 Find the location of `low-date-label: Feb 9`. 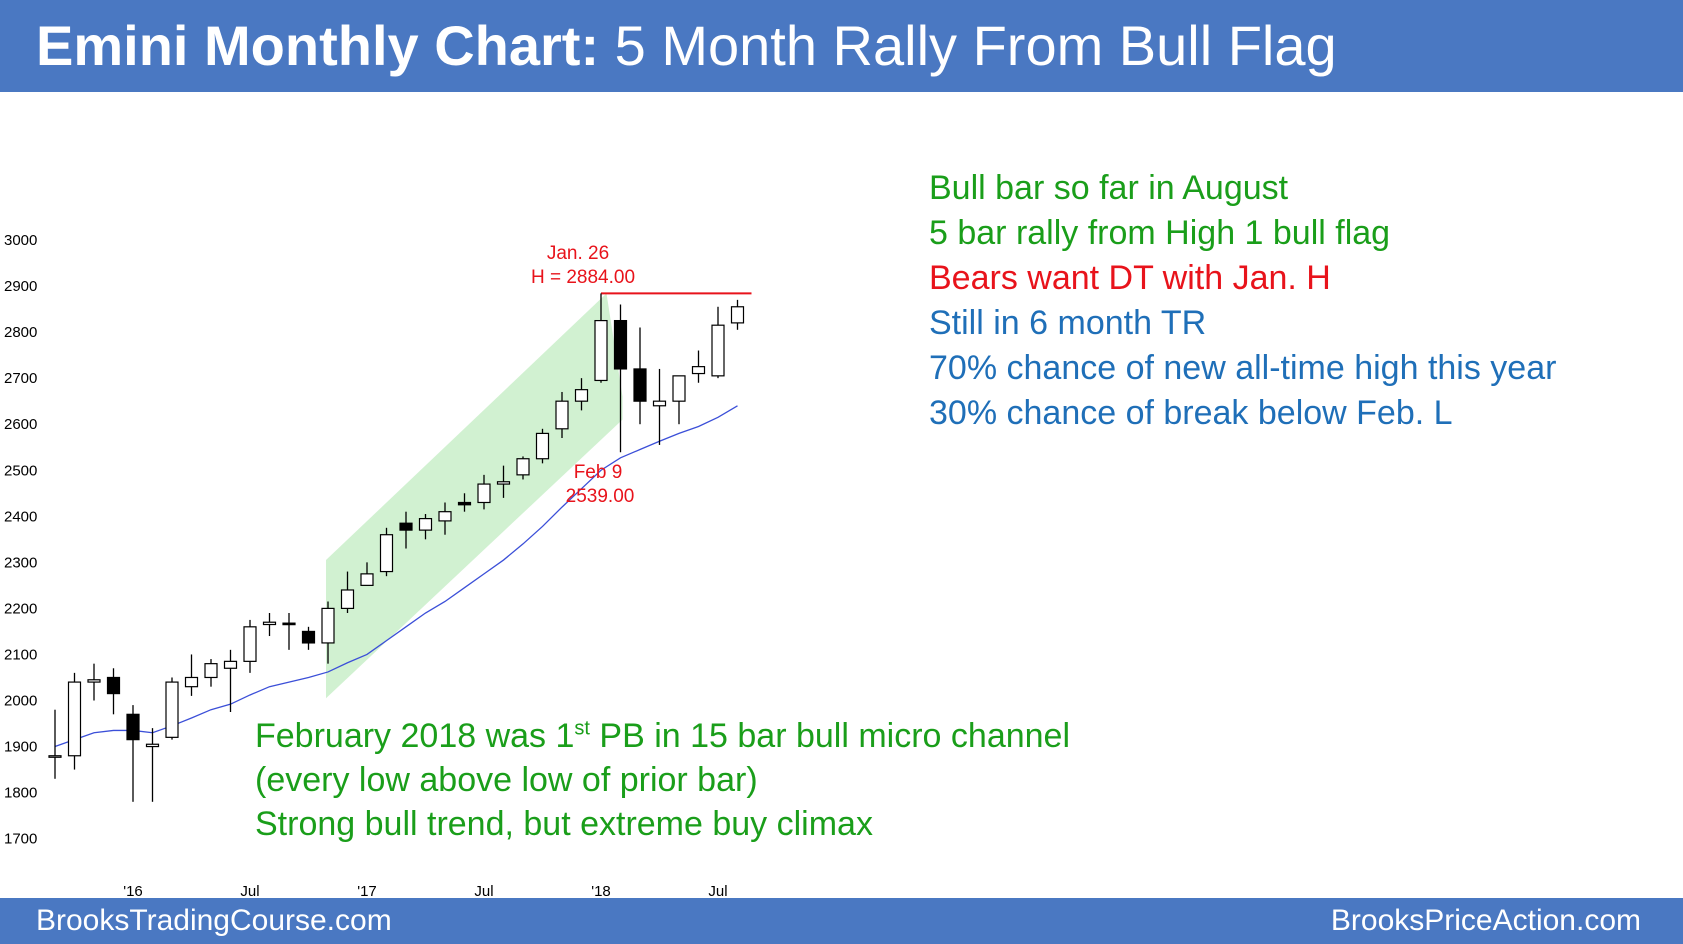

low-date-label: Feb 9 is located at coordinates (598, 472).